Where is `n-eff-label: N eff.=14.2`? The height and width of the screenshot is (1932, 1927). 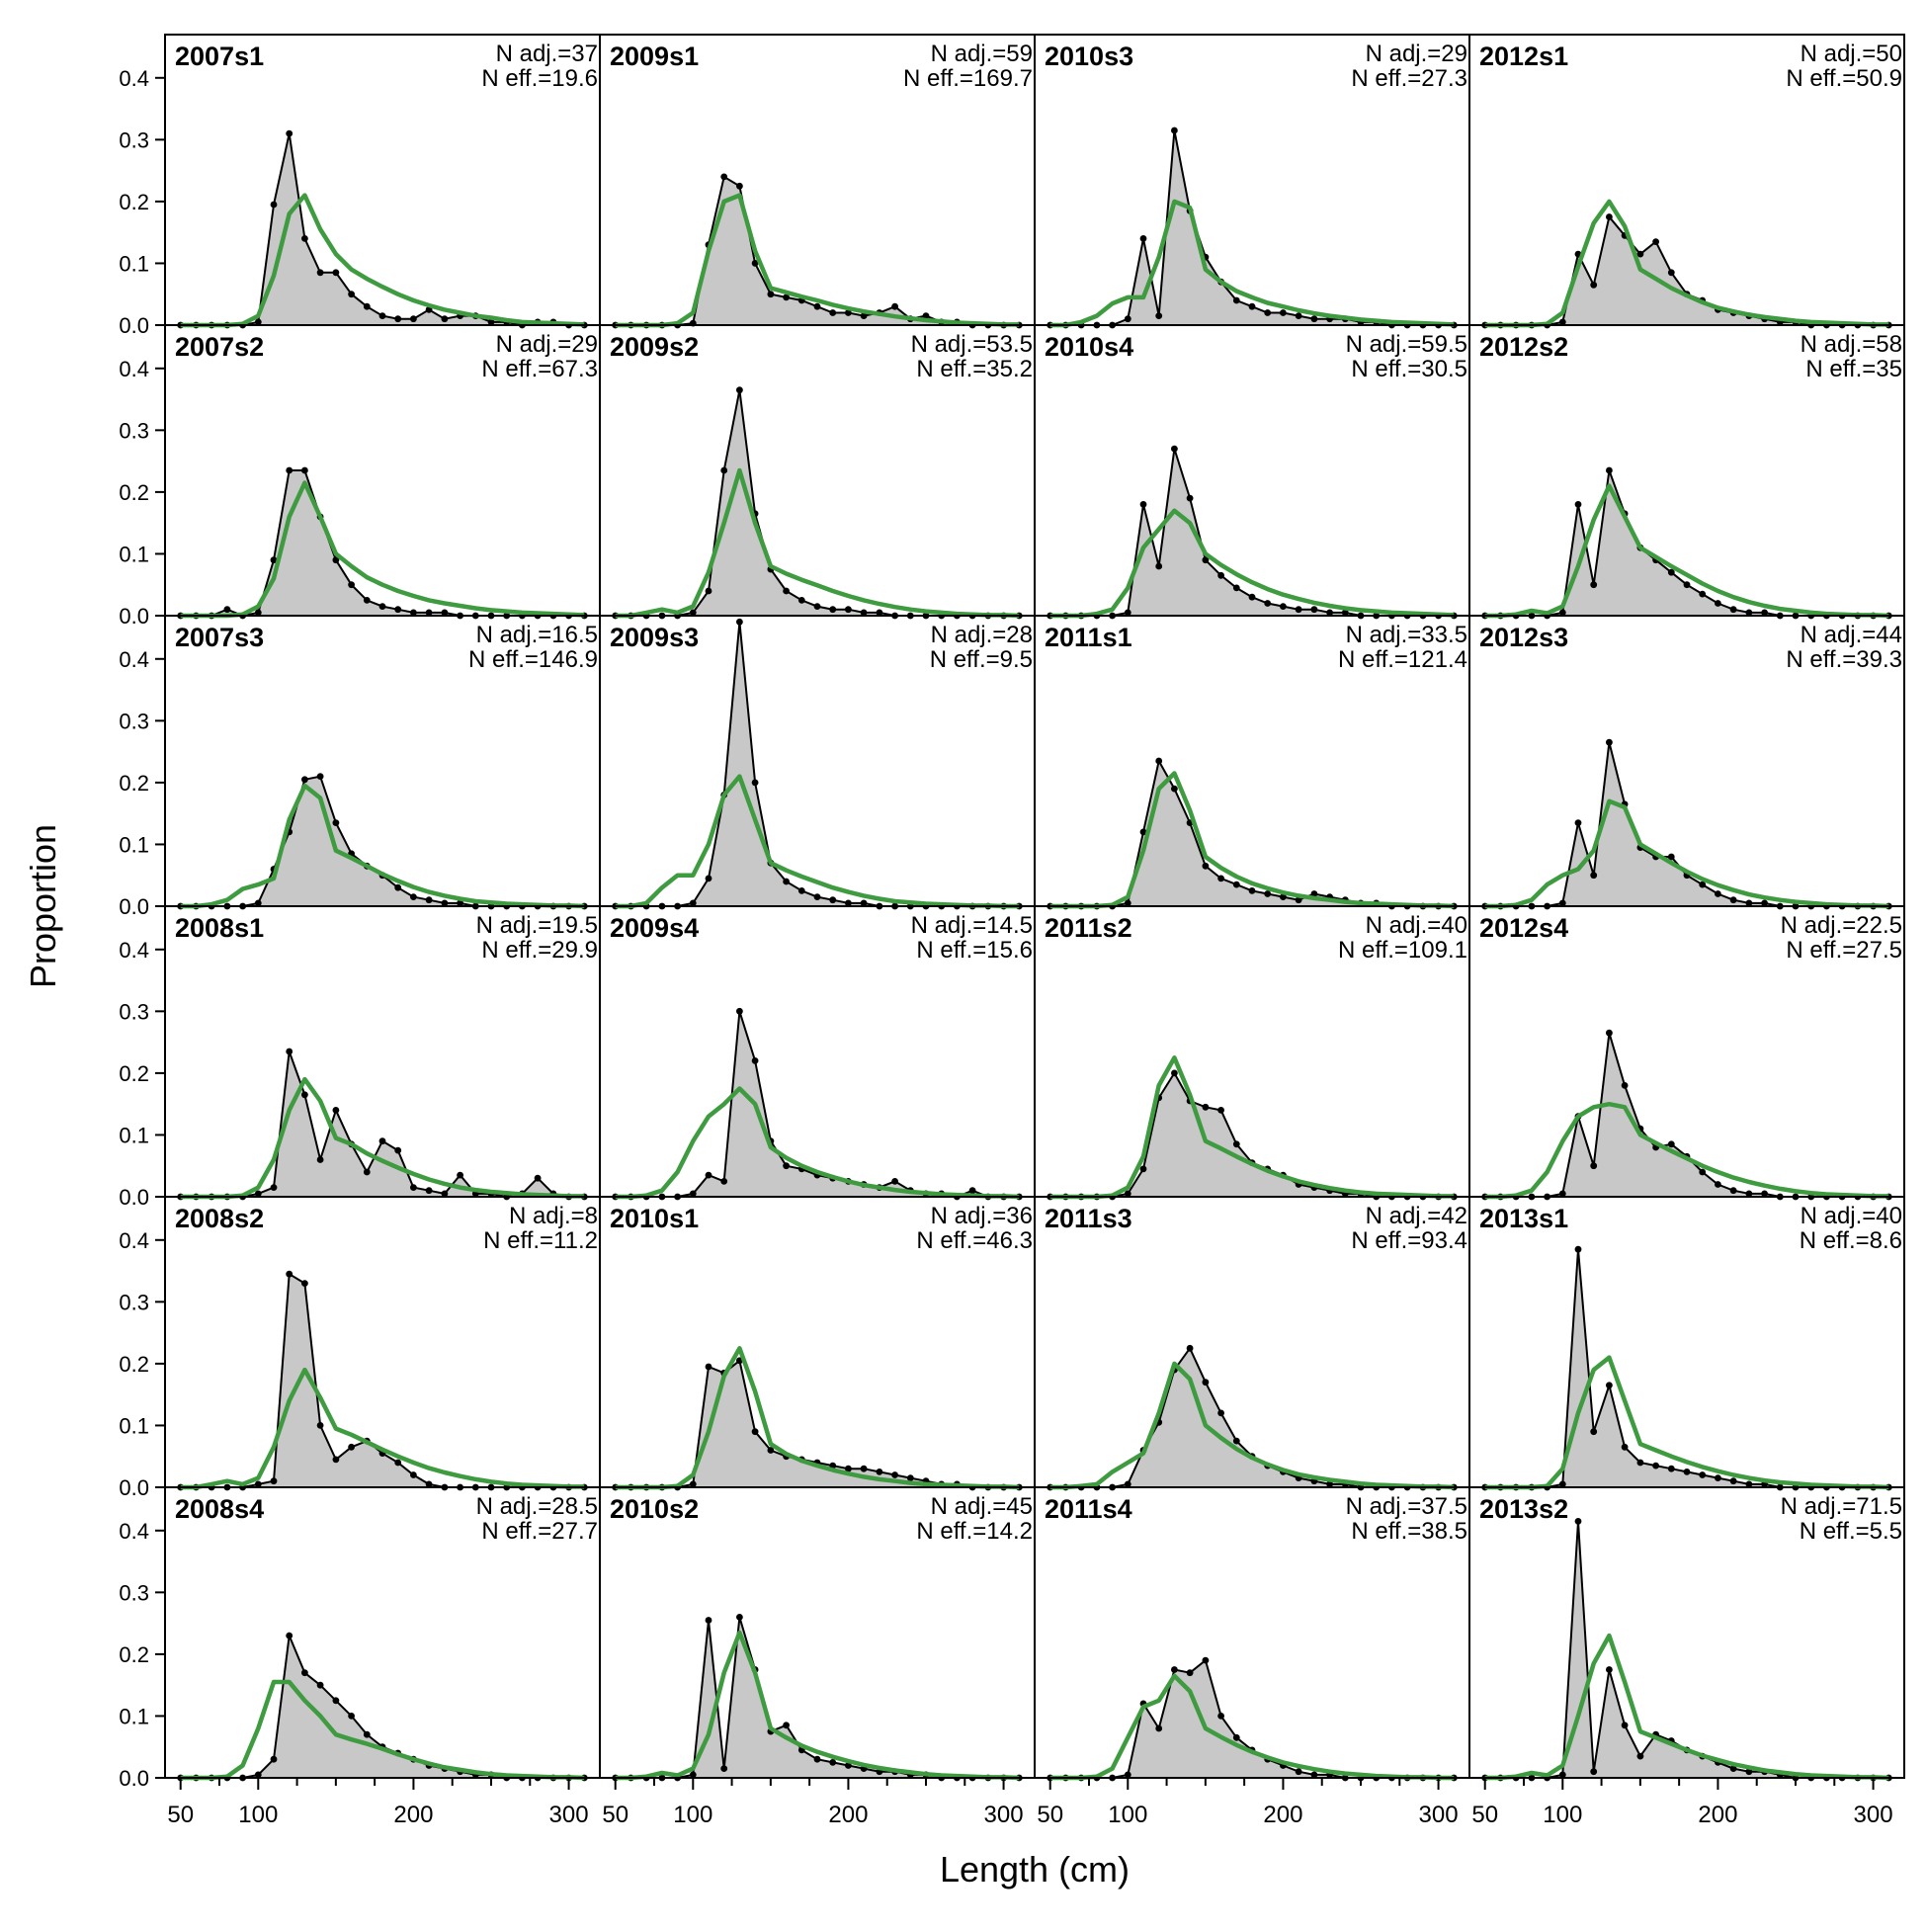 n-eff-label: N eff.=14.2 is located at coordinates (975, 1531).